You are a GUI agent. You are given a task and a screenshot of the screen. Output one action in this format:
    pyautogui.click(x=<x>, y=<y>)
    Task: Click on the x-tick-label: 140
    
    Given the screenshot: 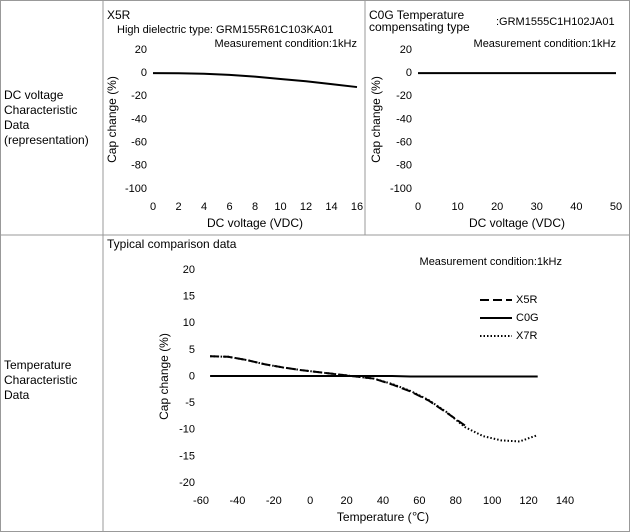 What is the action you would take?
    pyautogui.click(x=565, y=501)
    